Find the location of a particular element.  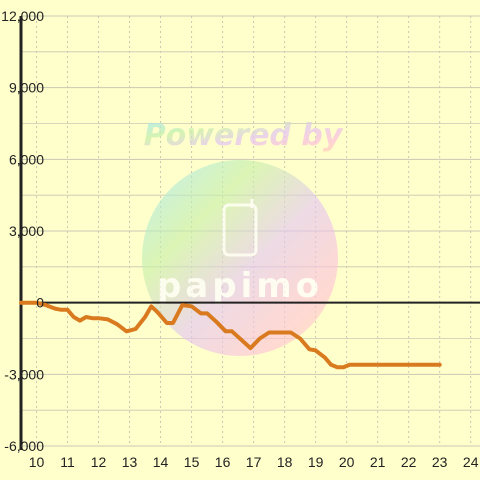

series-layer is located at coordinates (230, 335).